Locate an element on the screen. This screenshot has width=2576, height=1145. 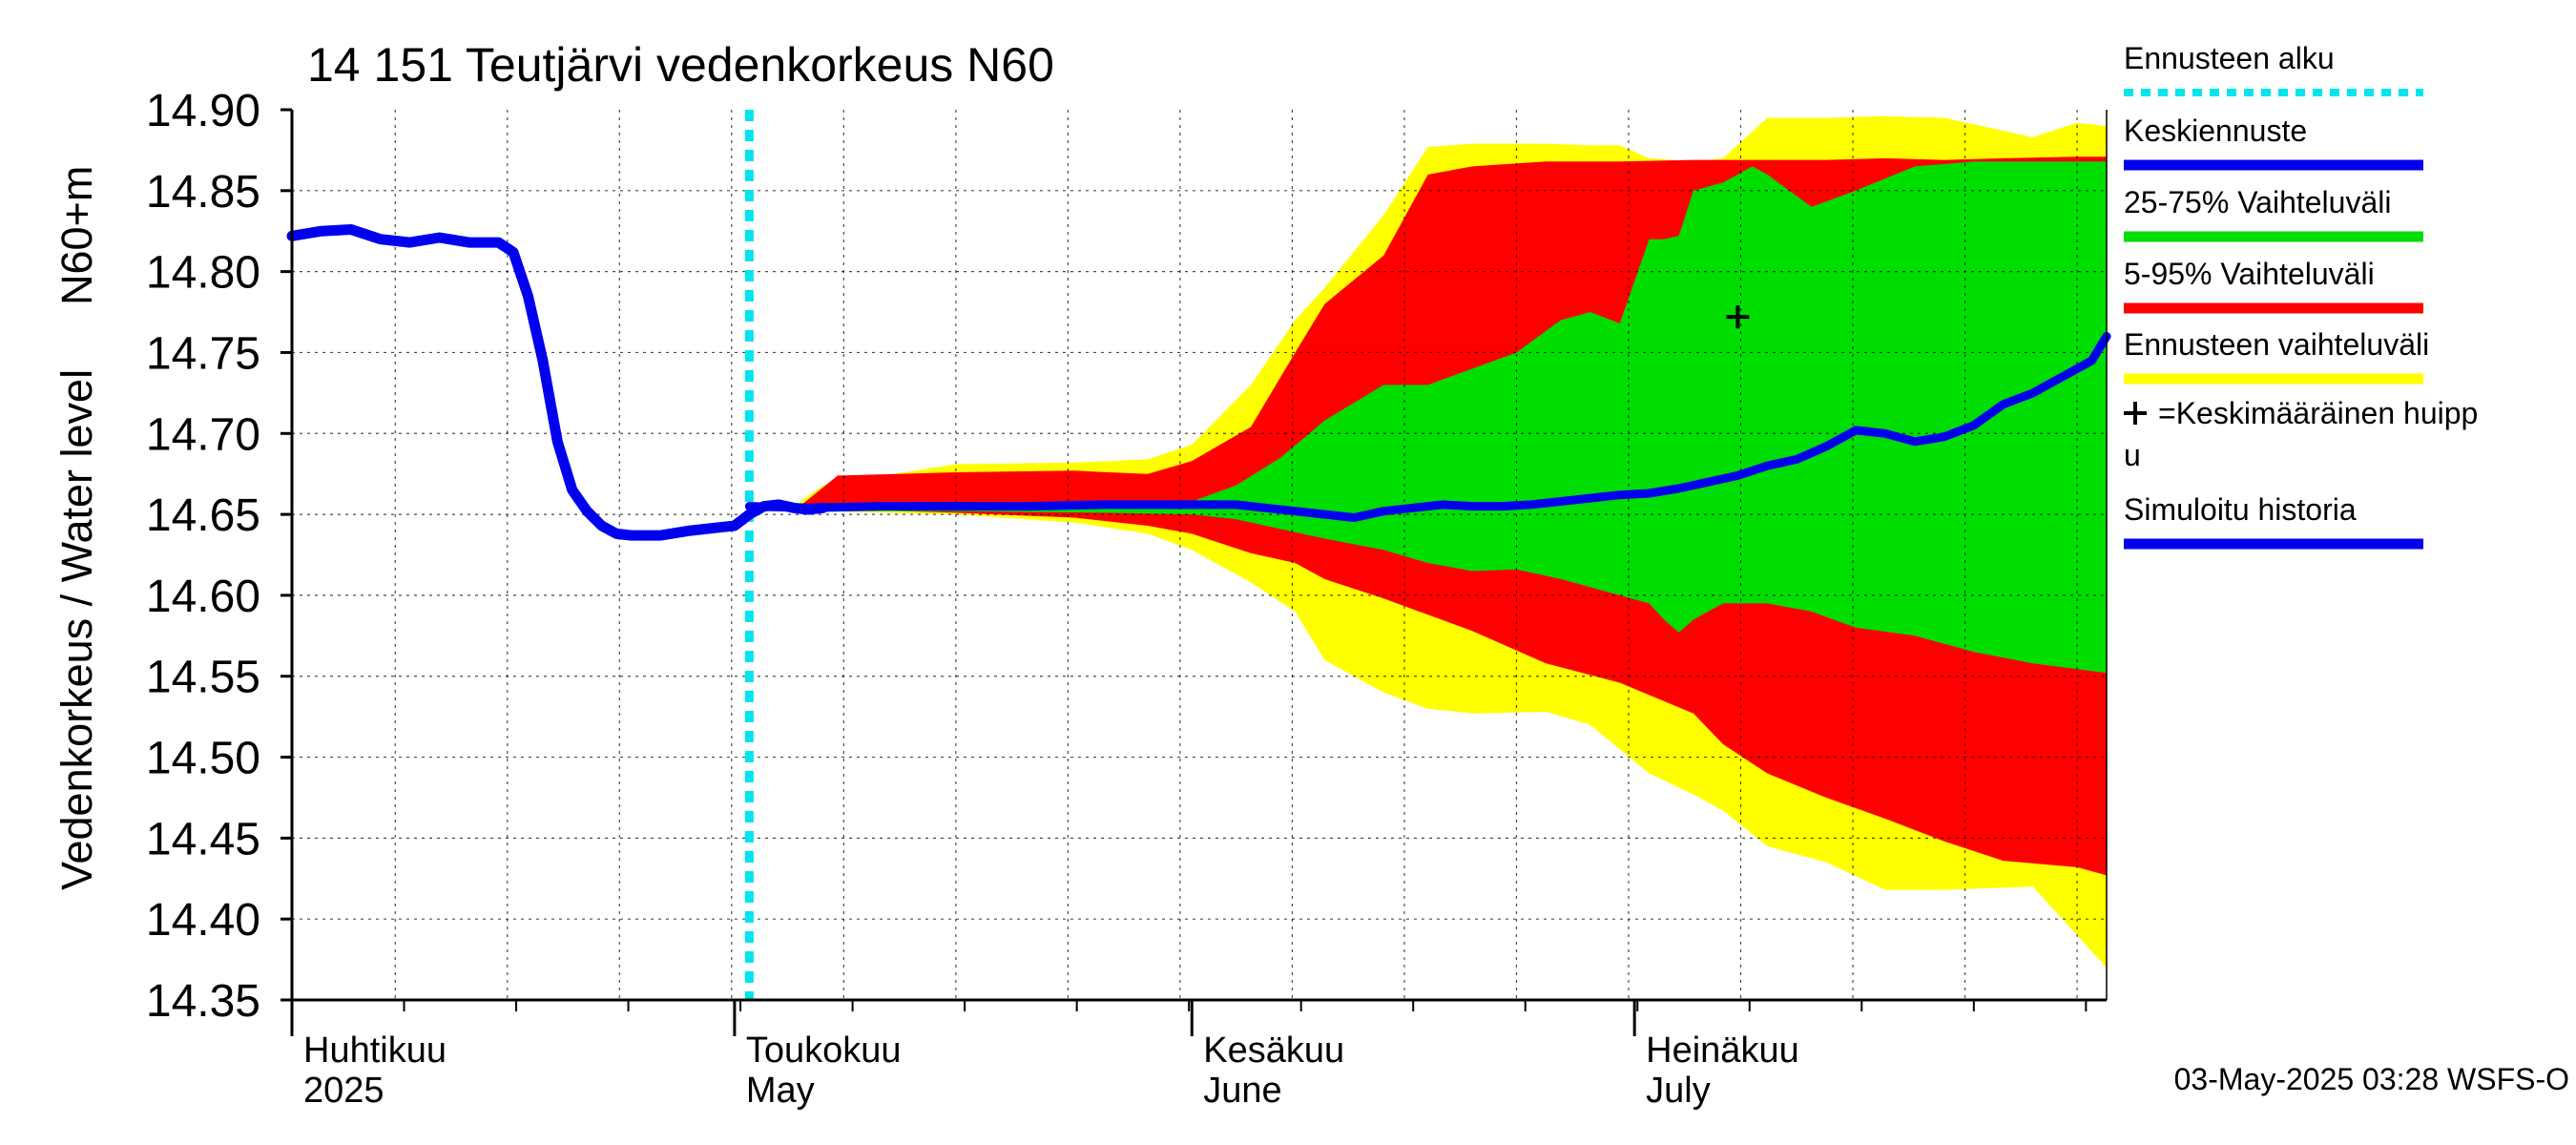
legend-label: 5-95% Vaihteluväli is located at coordinates (2249, 274).